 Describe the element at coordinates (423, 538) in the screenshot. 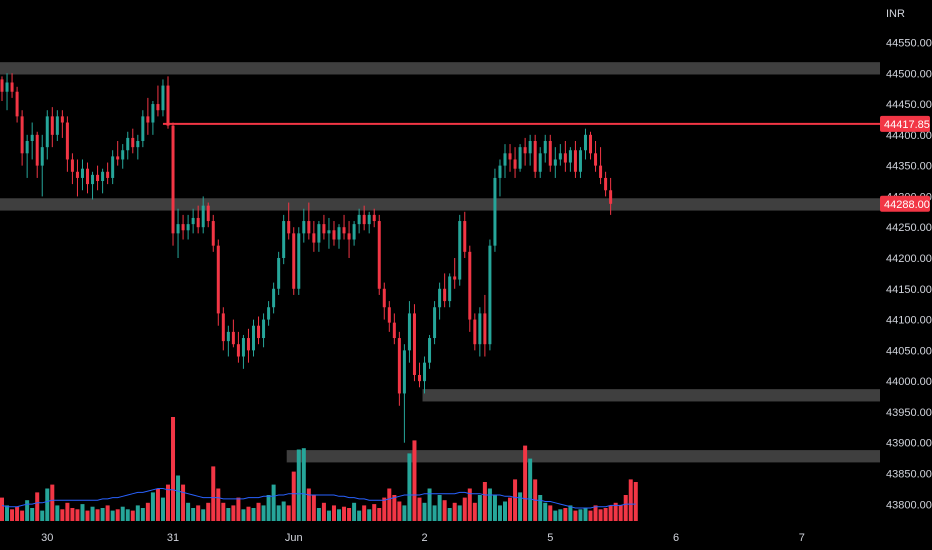

I see `time-axis: 30 31 Jun 2 5 6 7` at that location.